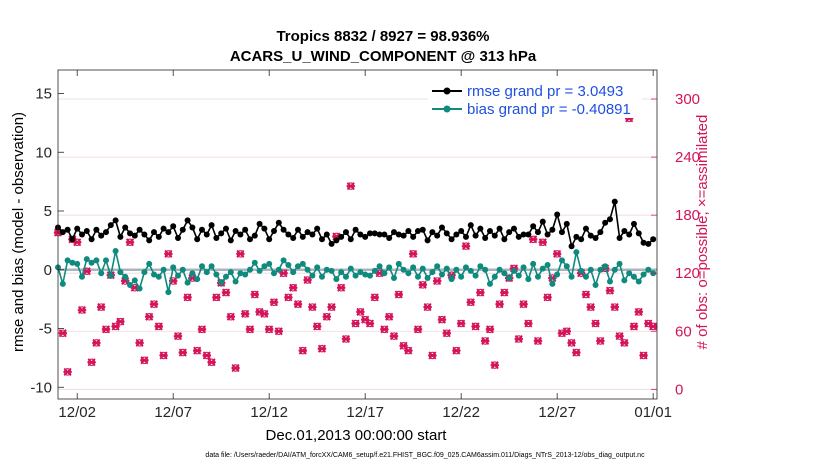 Image resolution: width=830 pixels, height=470 pixels. Describe the element at coordinates (557, 412) in the screenshot. I see `x-tick-label: 12/27` at that location.